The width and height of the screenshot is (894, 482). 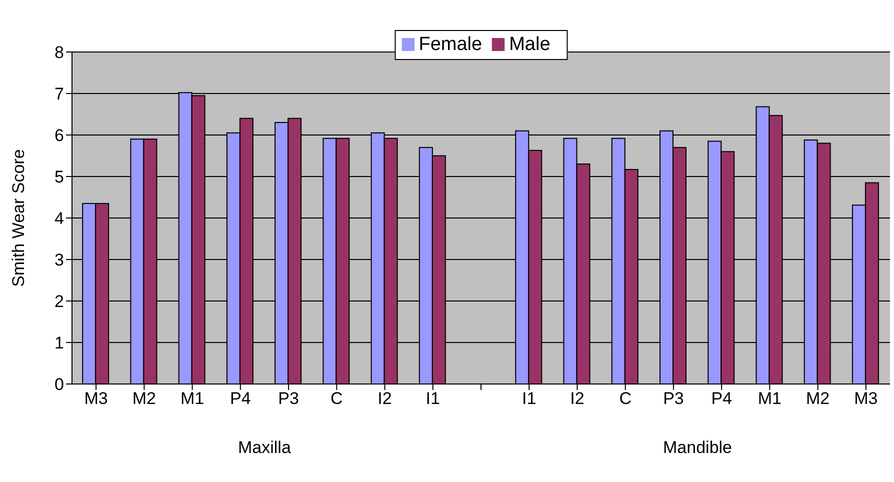 What do you see at coordinates (59, 218) in the screenshot?
I see `y-tick-label: 4` at bounding box center [59, 218].